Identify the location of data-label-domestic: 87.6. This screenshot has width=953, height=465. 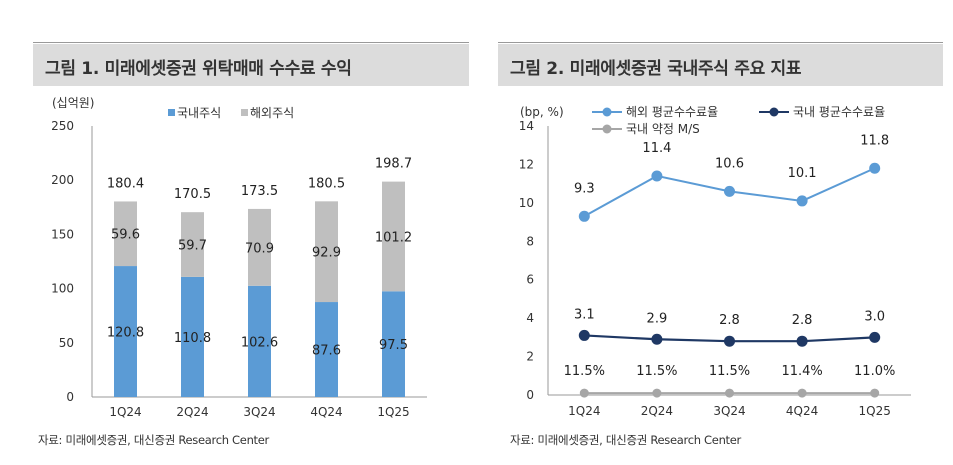
(326, 351).